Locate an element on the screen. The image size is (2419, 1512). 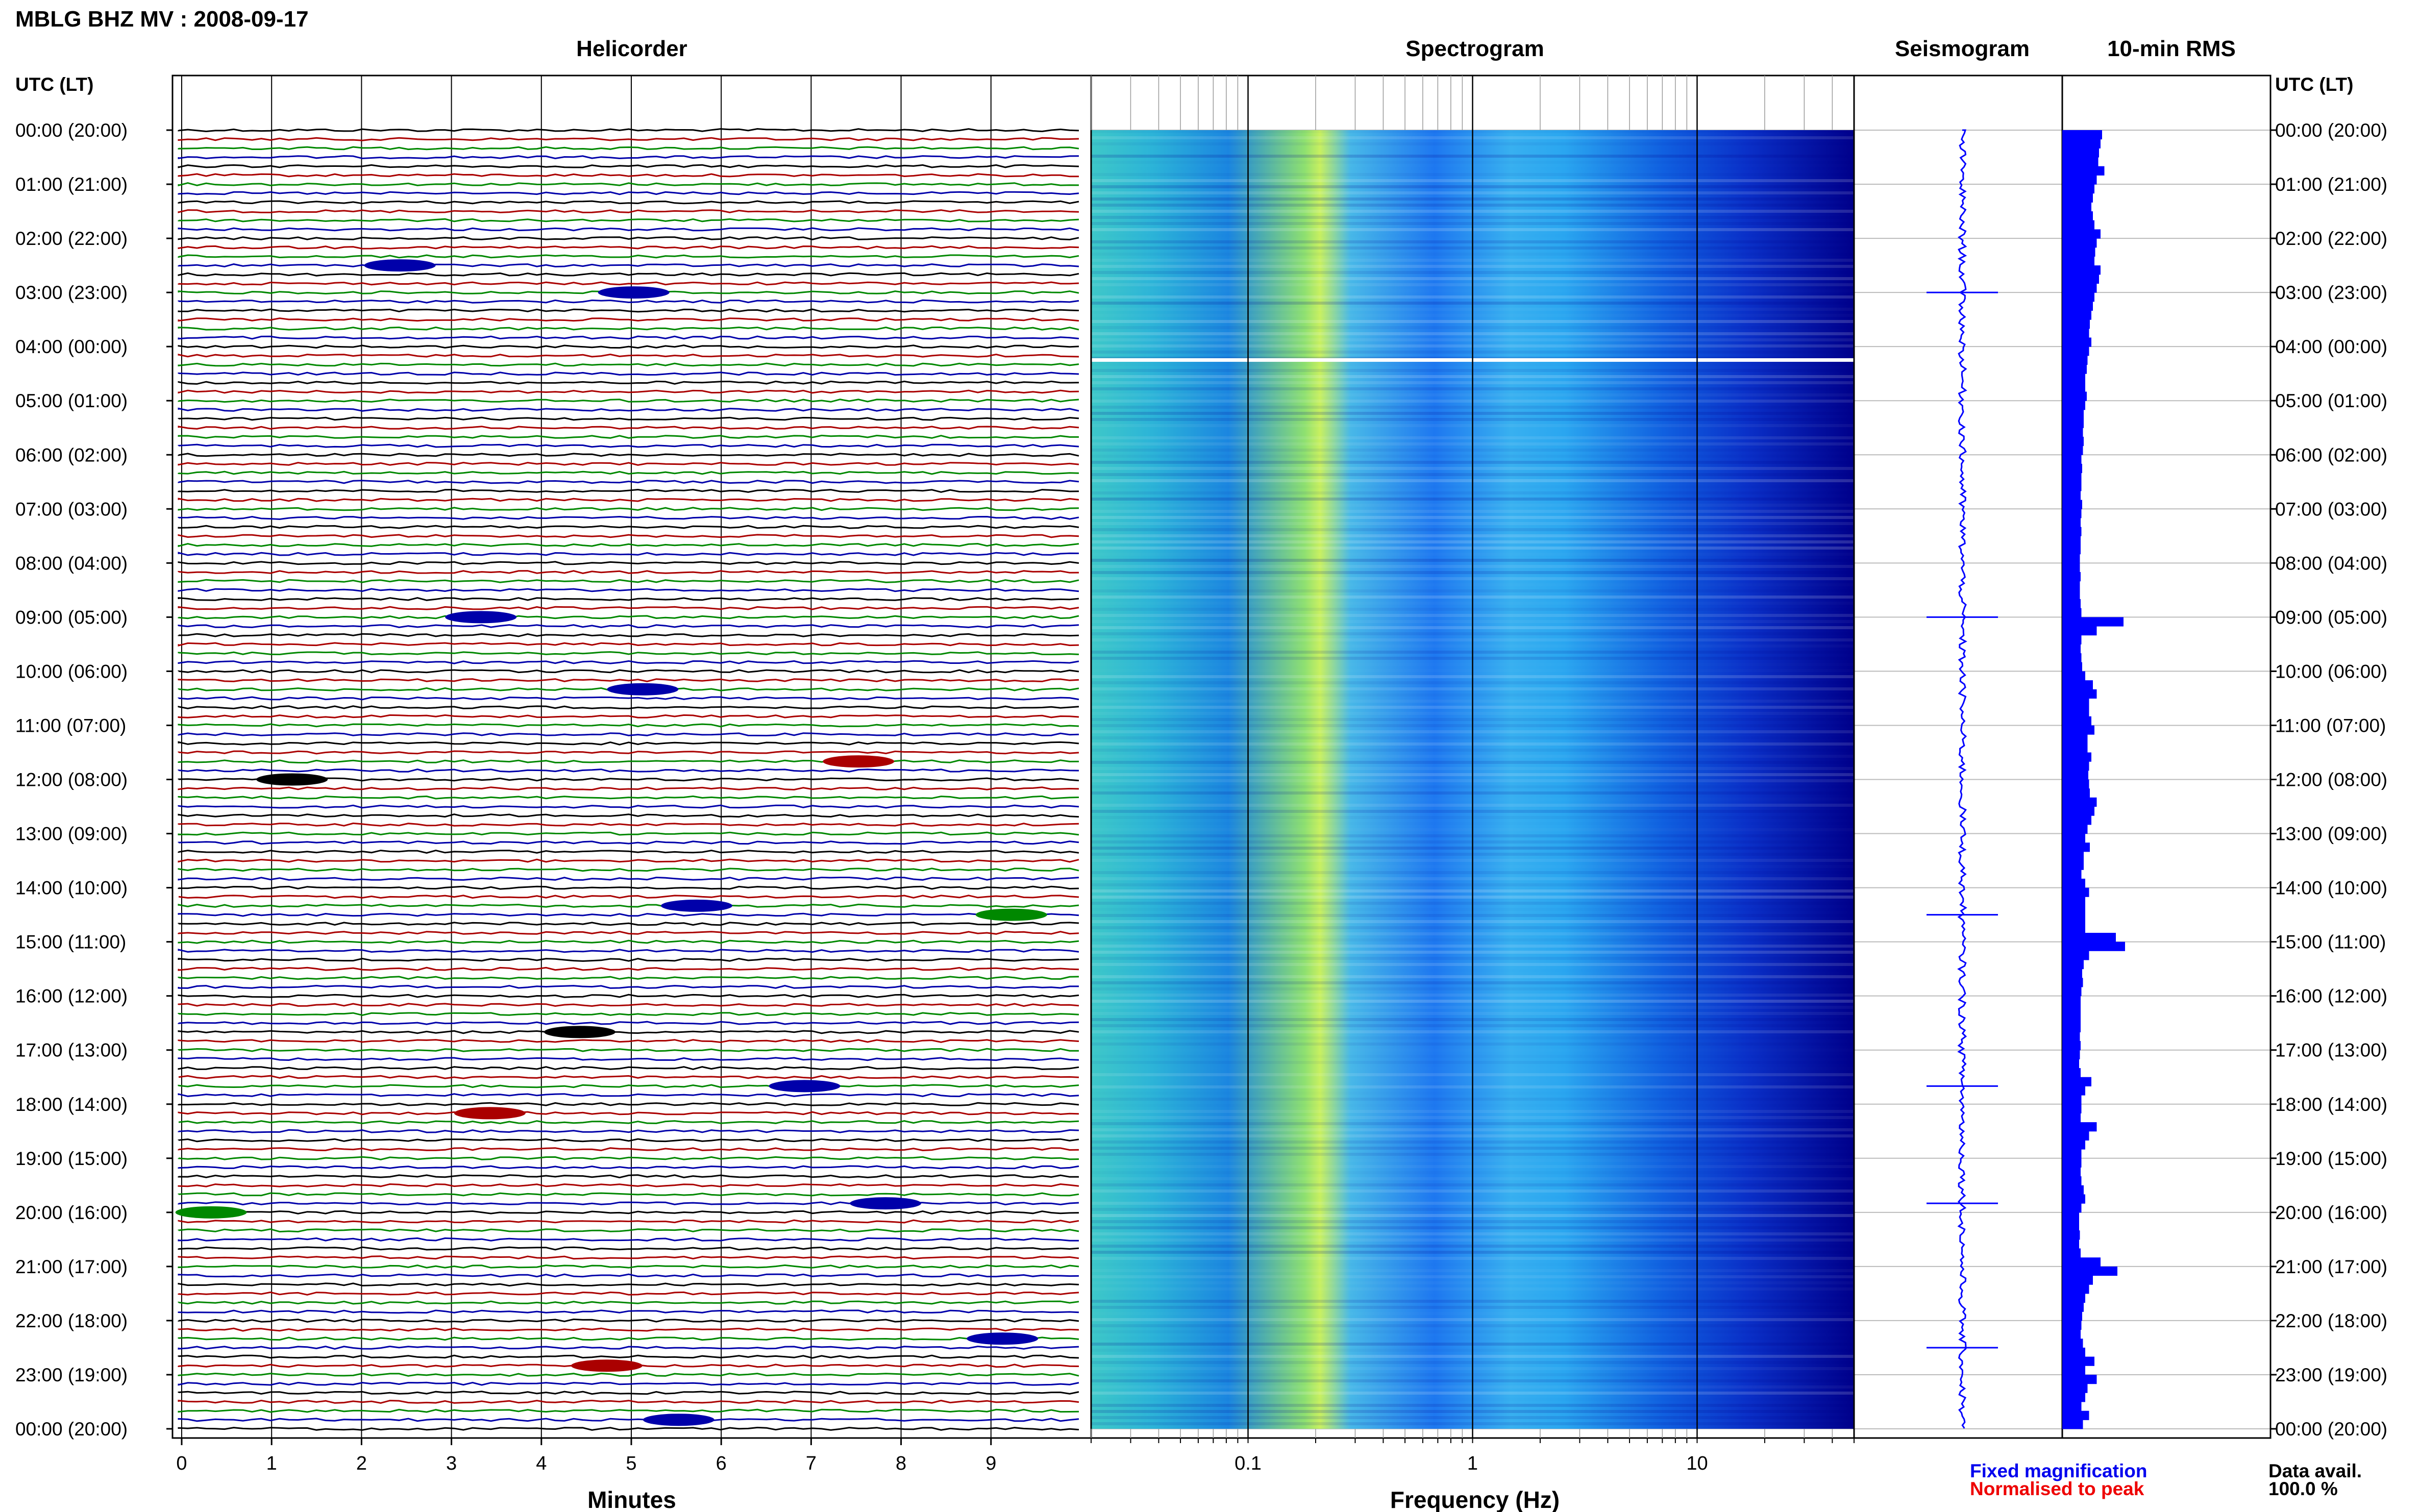
minute-tick-label: 6 is located at coordinates (721, 1463).